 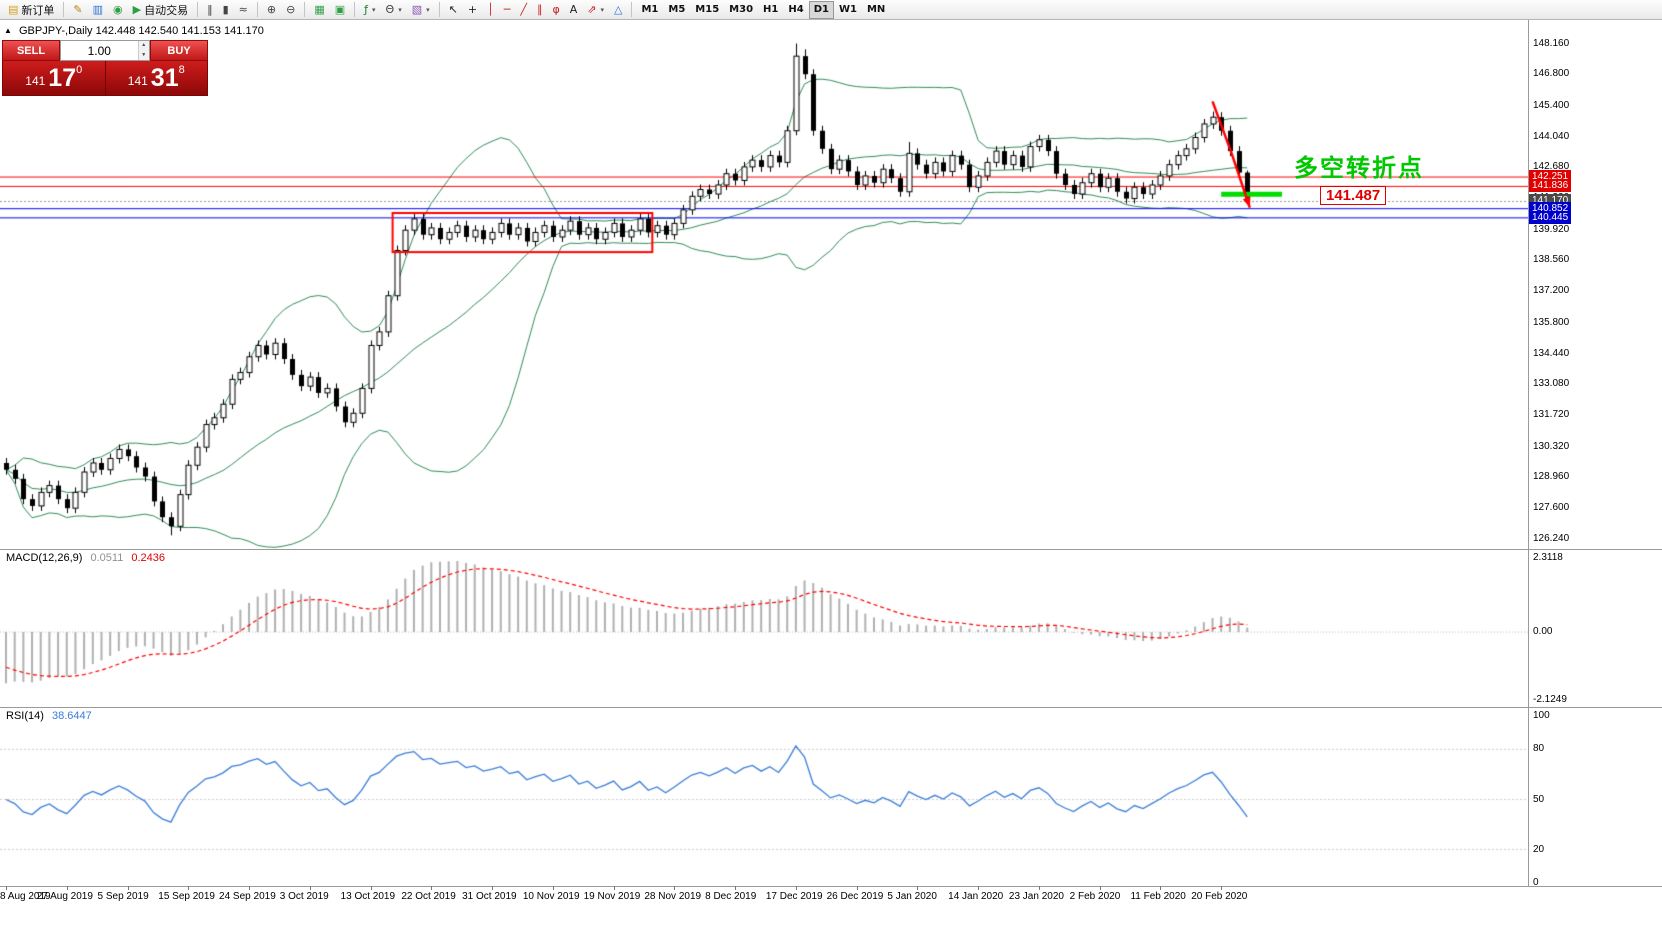 I want to click on shapes-icon: △, so click(x=618, y=9).